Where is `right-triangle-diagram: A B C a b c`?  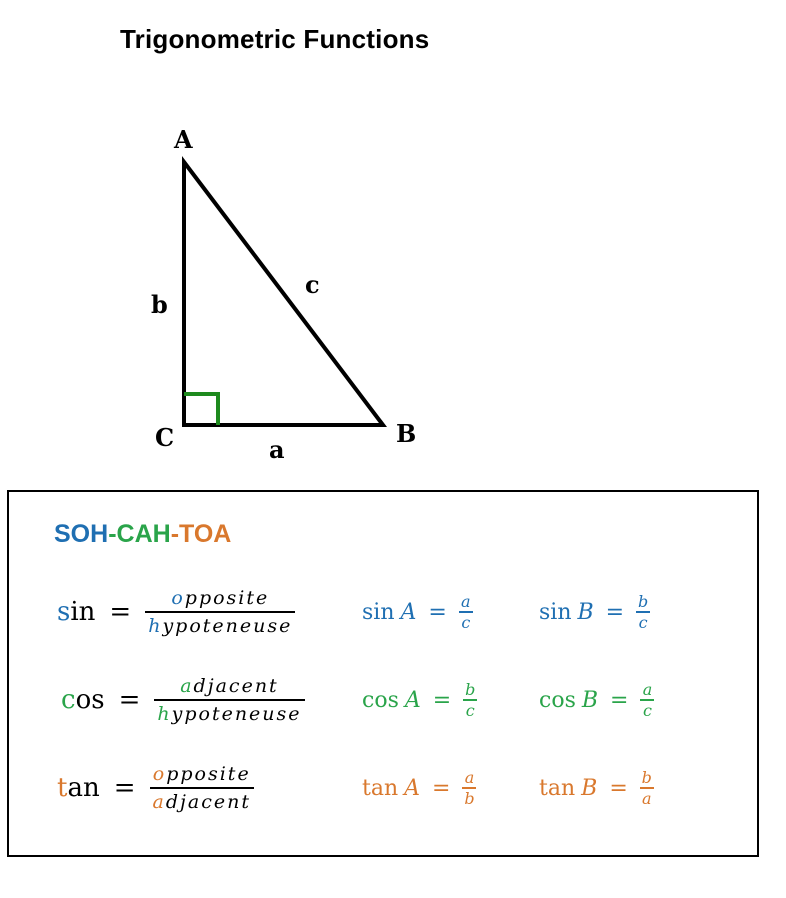 right-triangle-diagram: A B C a b c is located at coordinates (283, 294).